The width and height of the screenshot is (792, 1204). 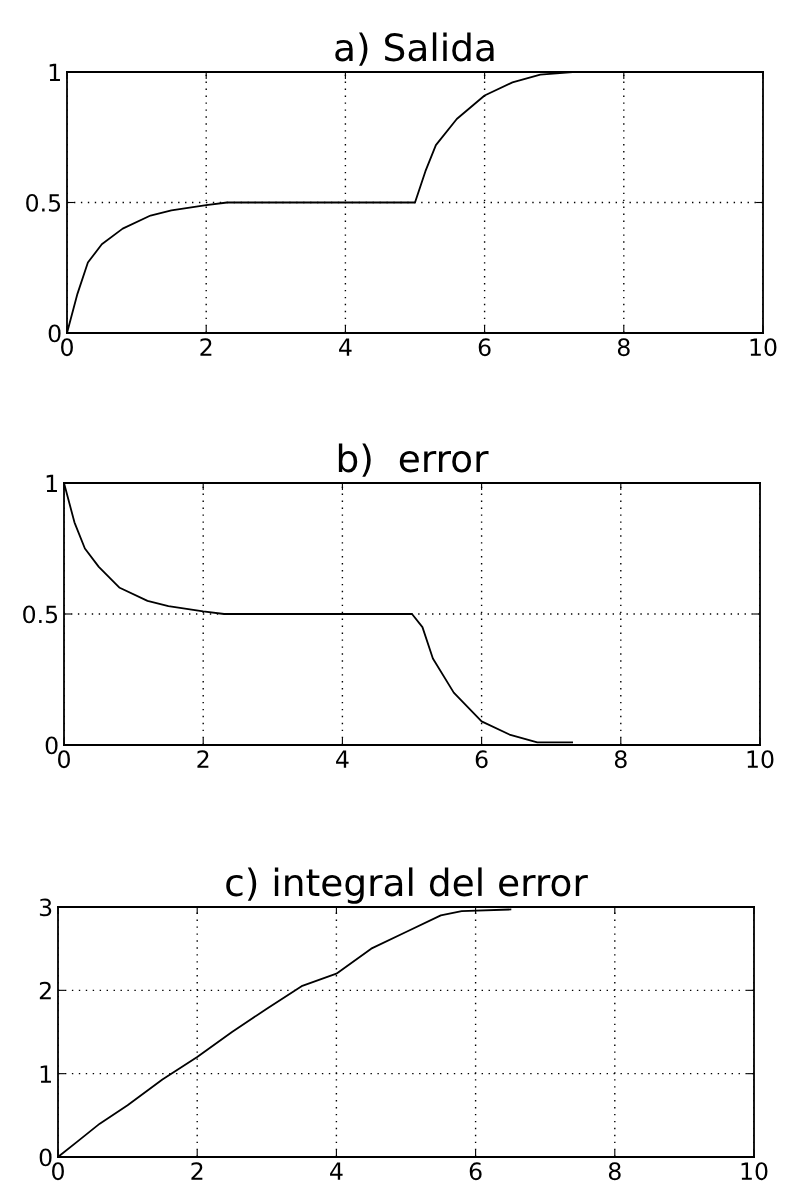 I want to click on y-tick-label: 3, so click(x=45, y=907).